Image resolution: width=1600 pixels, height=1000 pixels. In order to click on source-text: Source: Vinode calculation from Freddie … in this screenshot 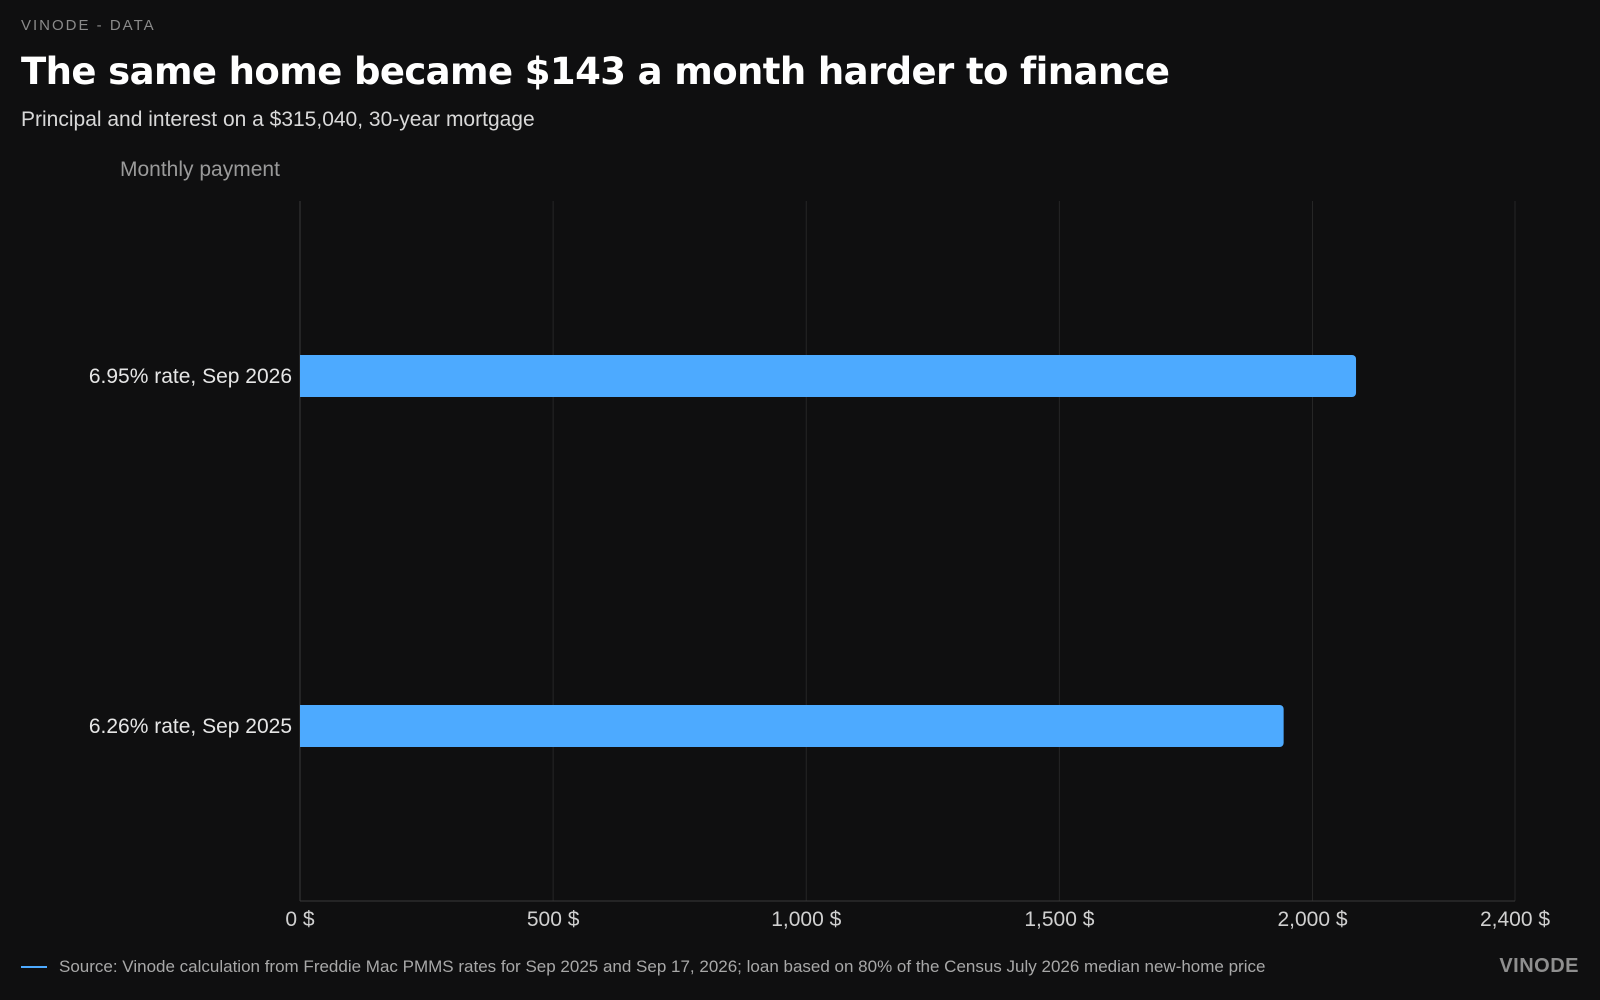, I will do `click(662, 966)`.